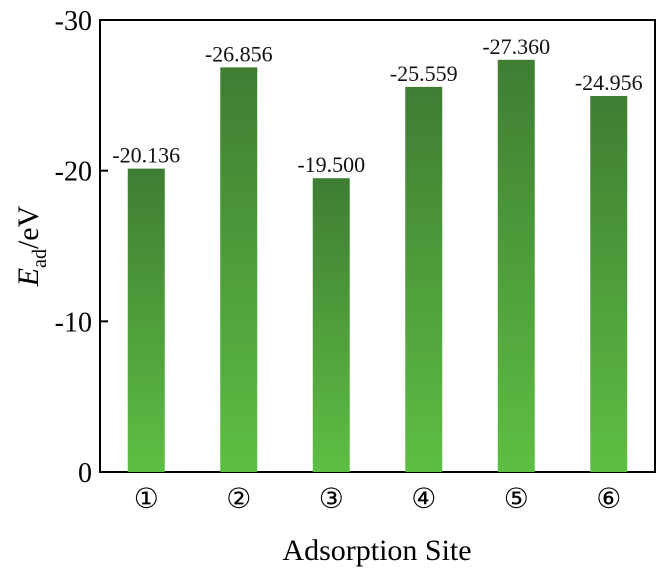 Image resolution: width=663 pixels, height=575 pixels. Describe the element at coordinates (609, 82) in the screenshot. I see `bar-value-label: -24.956` at that location.